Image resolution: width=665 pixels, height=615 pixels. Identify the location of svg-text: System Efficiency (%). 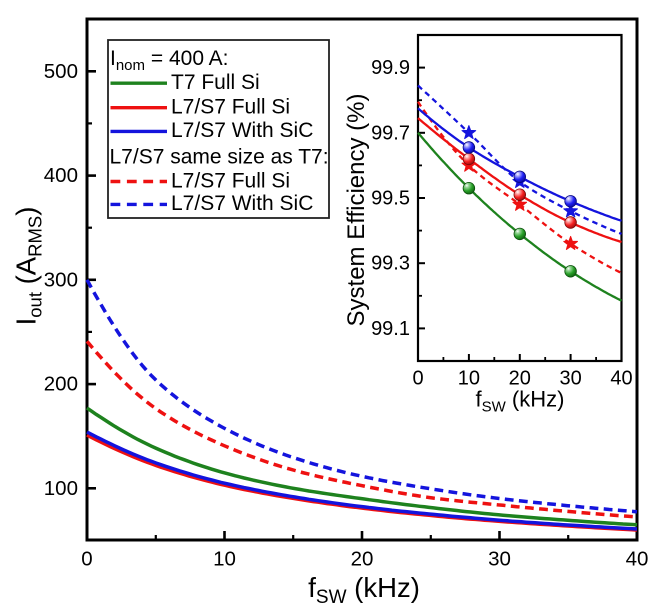
(356, 210).